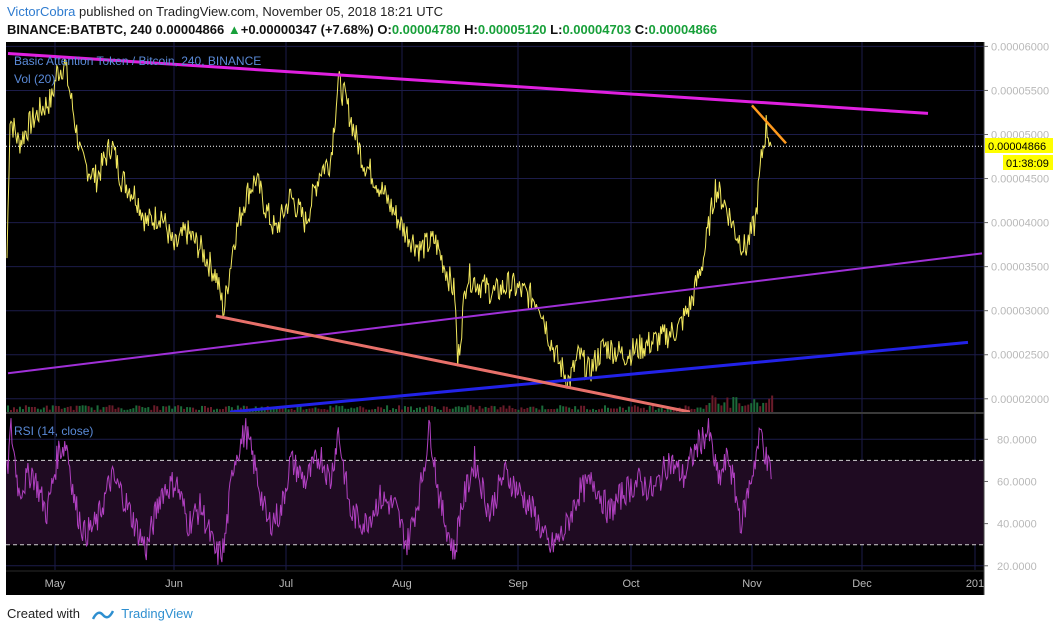  I want to click on close-label: C:, so click(641, 29).